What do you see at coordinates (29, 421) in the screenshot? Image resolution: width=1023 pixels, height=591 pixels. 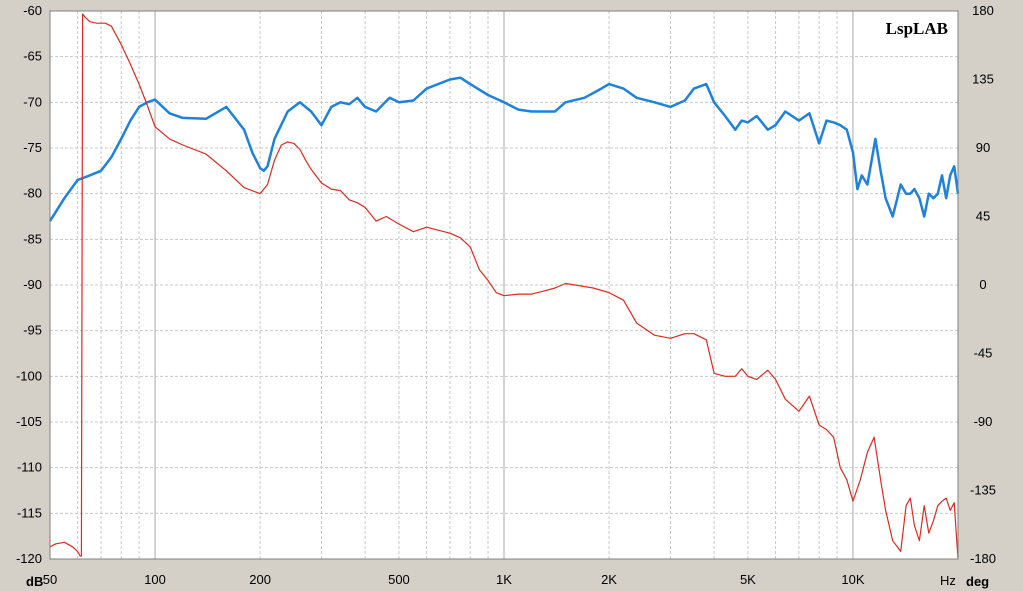 I see `left-tick-label: -105` at bounding box center [29, 421].